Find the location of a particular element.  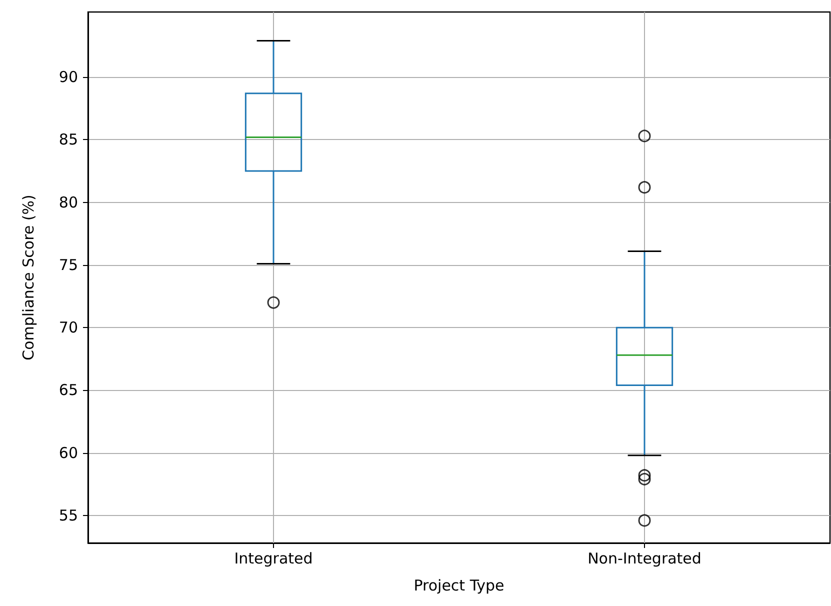

y-axis-title: Compliance Score (%) is located at coordinates (29, 277).